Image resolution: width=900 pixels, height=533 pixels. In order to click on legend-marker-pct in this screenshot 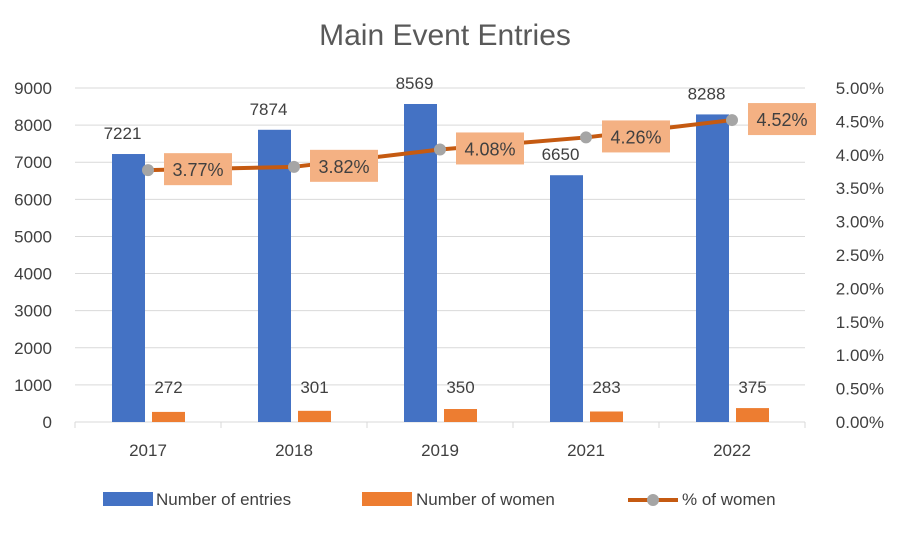, I will do `click(653, 500)`.